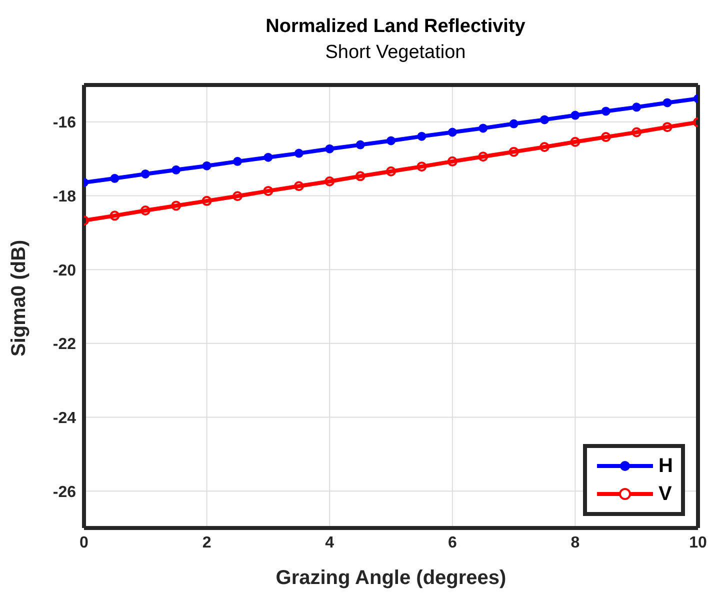  I want to click on y-axis-title: Sigma0 (dB), so click(19, 298).